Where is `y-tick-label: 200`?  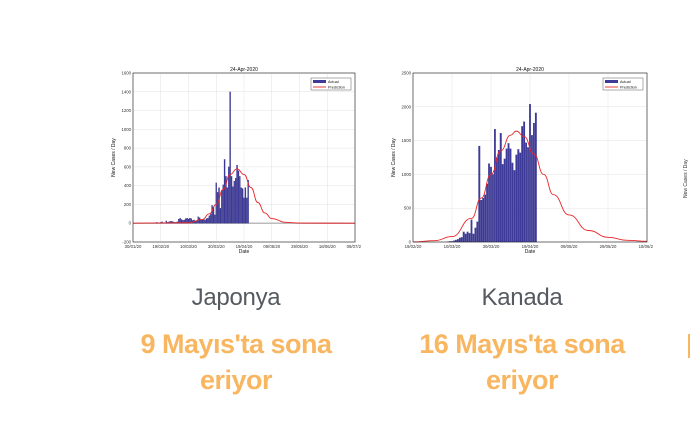
y-tick-label: 200 is located at coordinates (128, 204).